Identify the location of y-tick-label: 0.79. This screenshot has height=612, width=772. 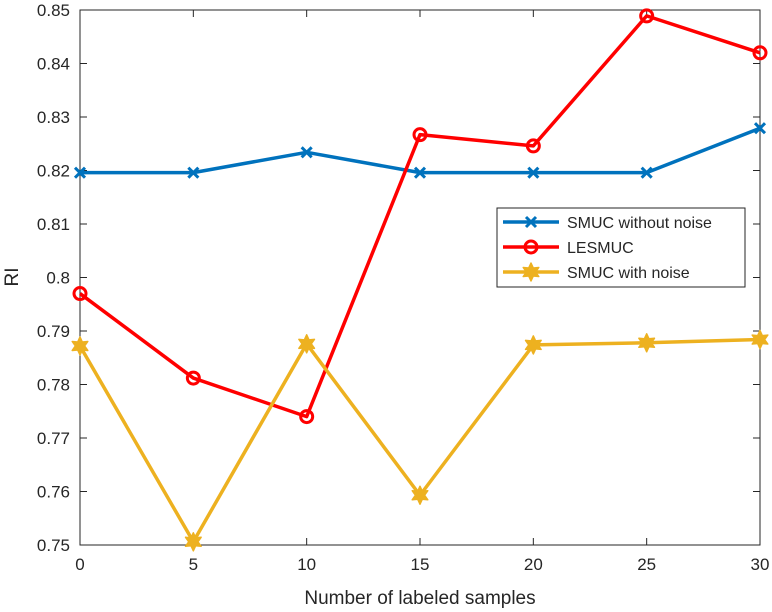
(53, 331).